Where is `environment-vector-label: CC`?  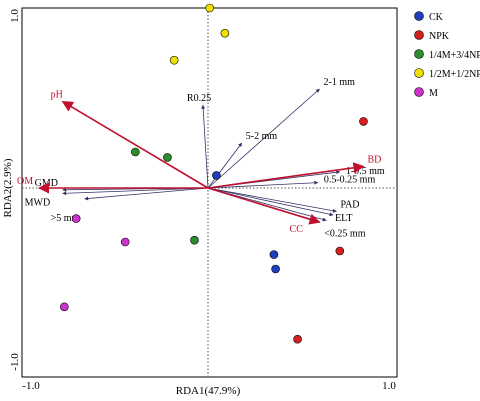 environment-vector-label: CC is located at coordinates (297, 229).